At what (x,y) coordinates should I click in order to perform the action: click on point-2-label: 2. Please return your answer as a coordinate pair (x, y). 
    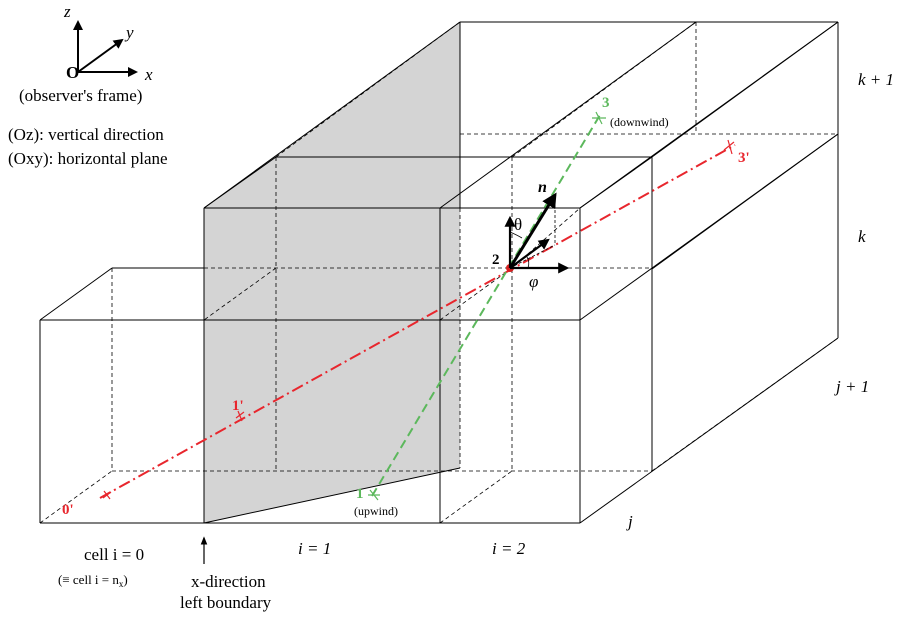
    Looking at the image, I should click on (496, 260).